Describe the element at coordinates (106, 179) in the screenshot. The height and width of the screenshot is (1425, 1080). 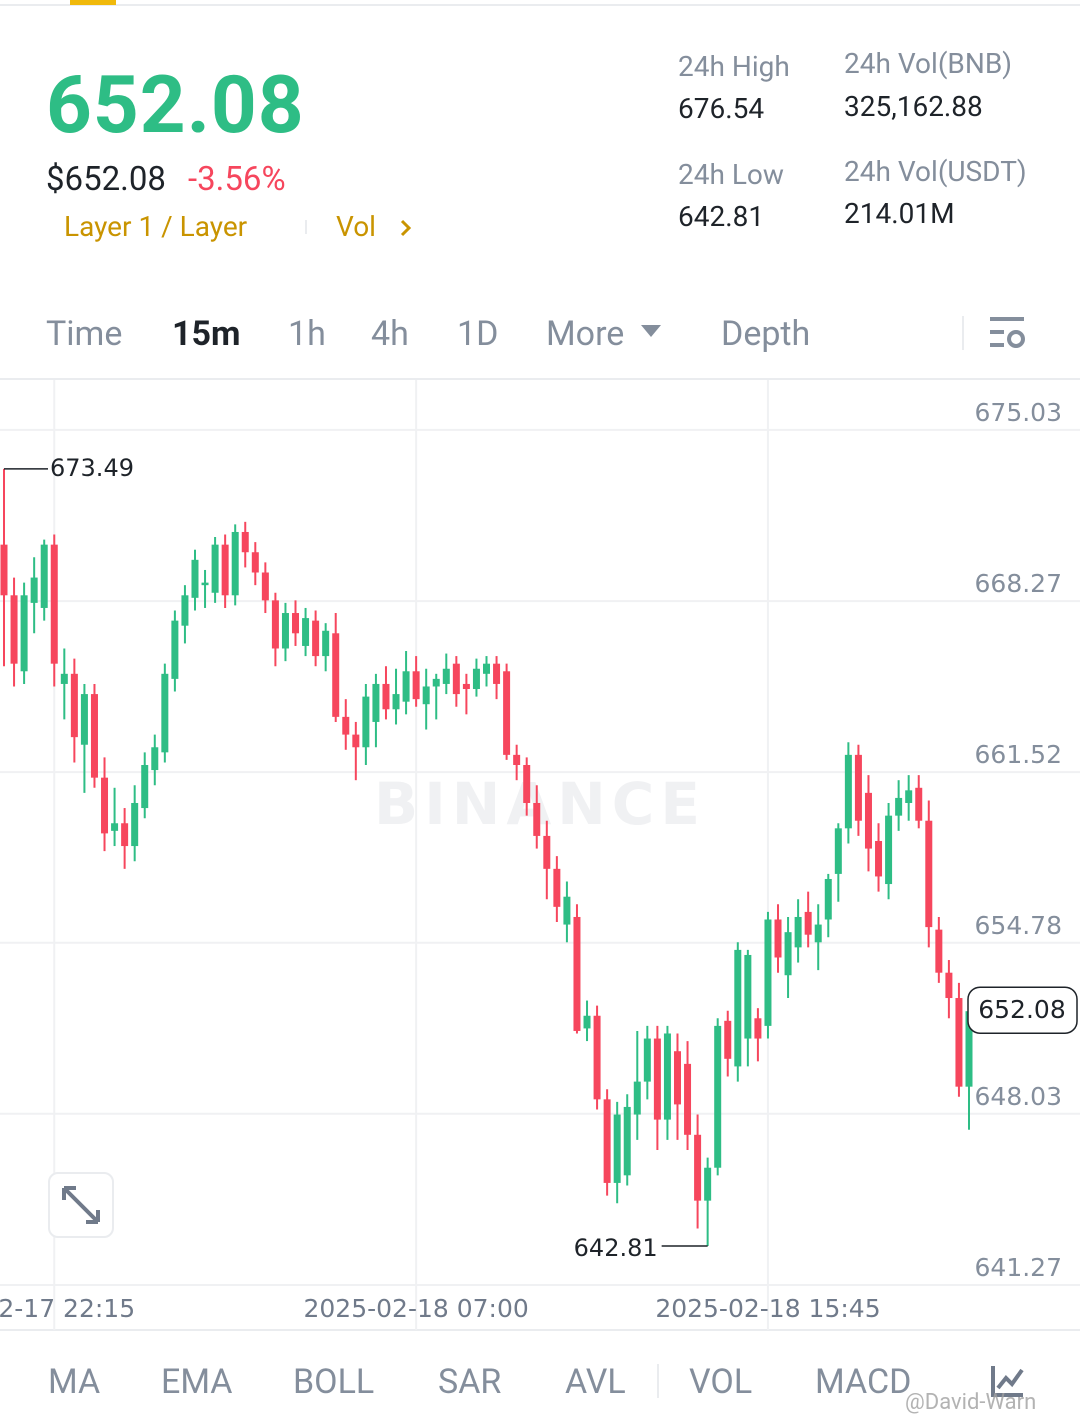
I see `usd-price: $652.08` at that location.